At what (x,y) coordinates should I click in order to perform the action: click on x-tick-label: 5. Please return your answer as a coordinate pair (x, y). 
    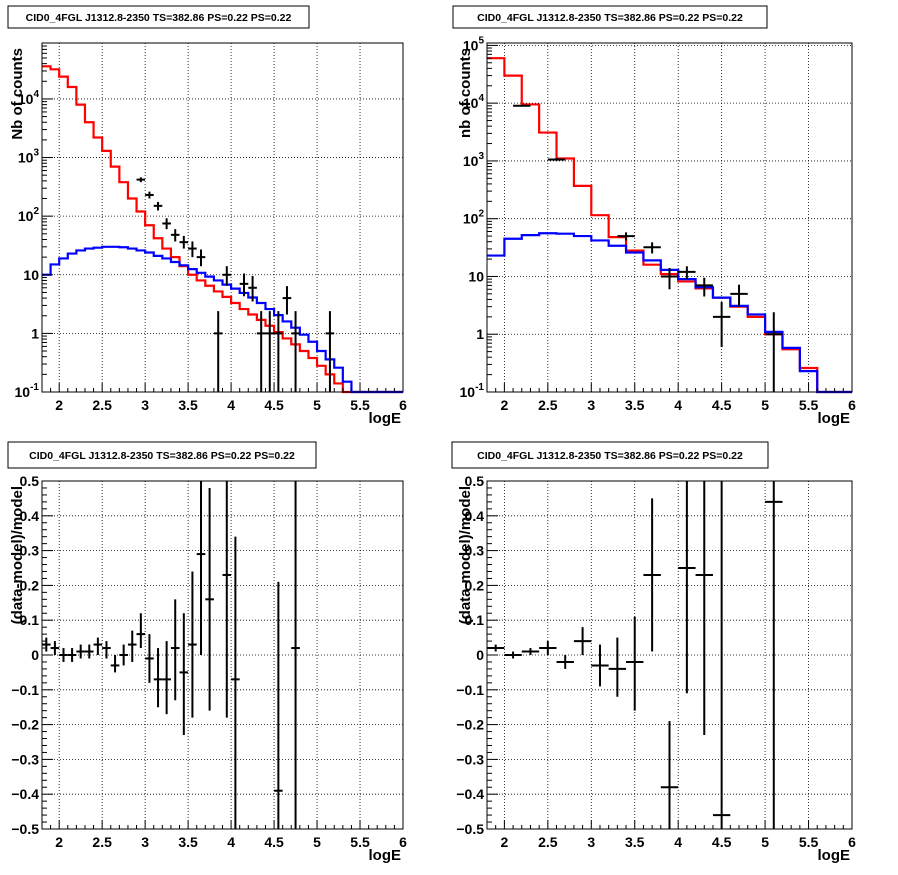
    Looking at the image, I should click on (317, 405).